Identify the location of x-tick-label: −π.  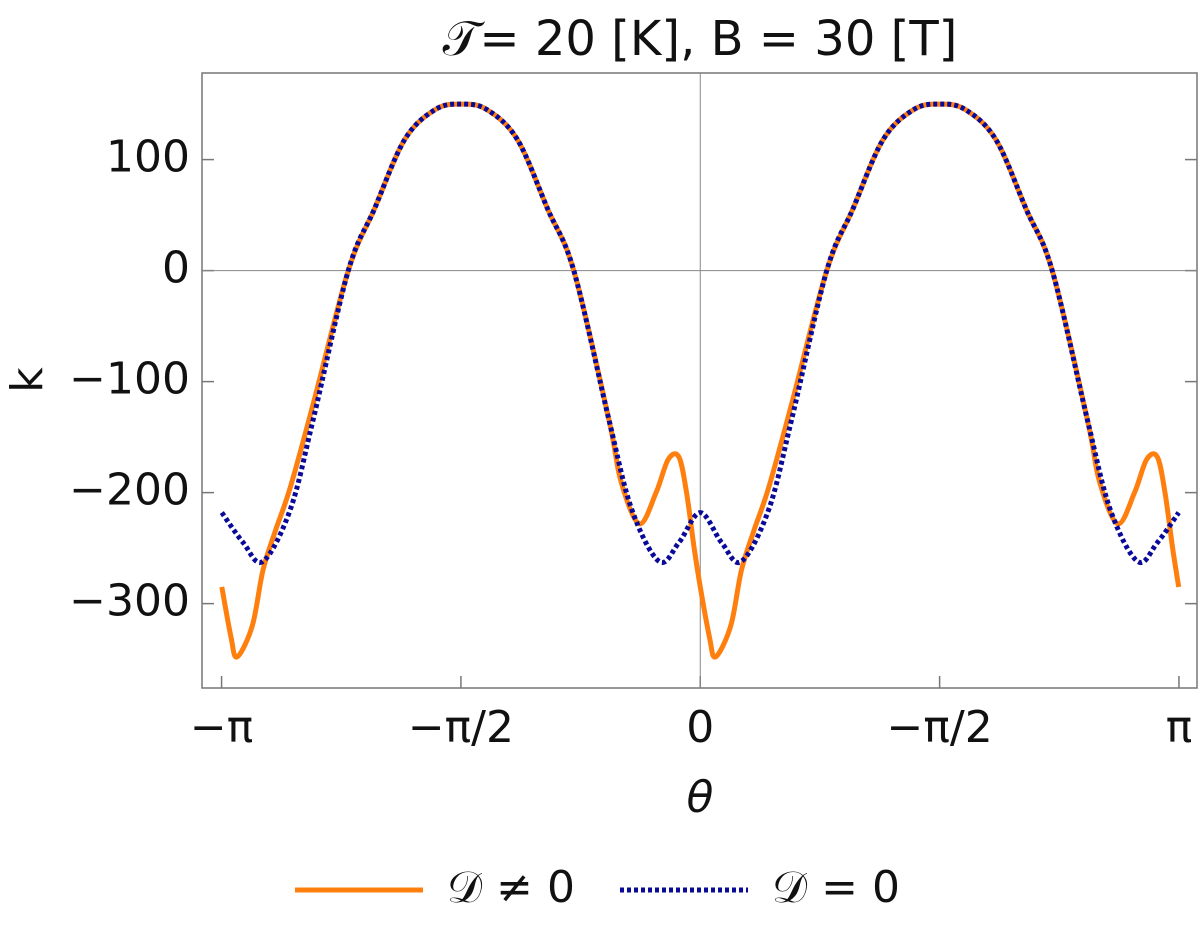
(221, 727).